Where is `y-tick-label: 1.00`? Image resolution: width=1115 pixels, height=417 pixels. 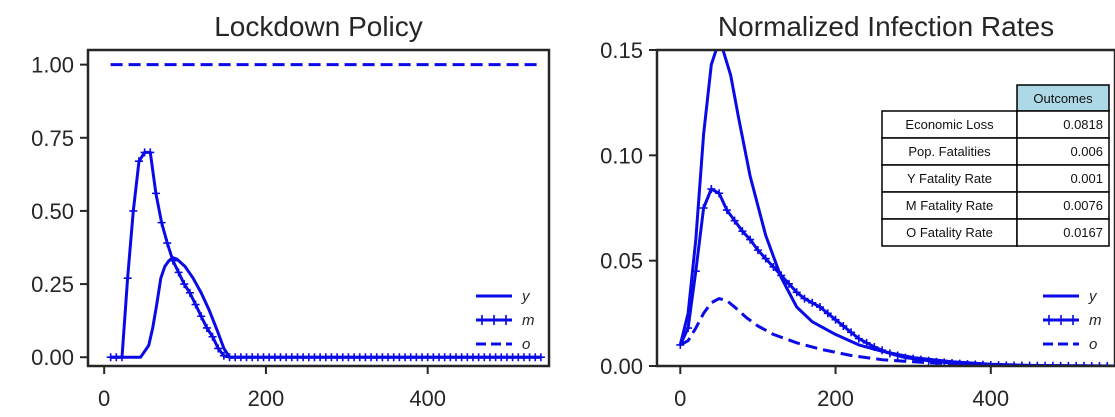 y-tick-label: 1.00 is located at coordinates (52, 65).